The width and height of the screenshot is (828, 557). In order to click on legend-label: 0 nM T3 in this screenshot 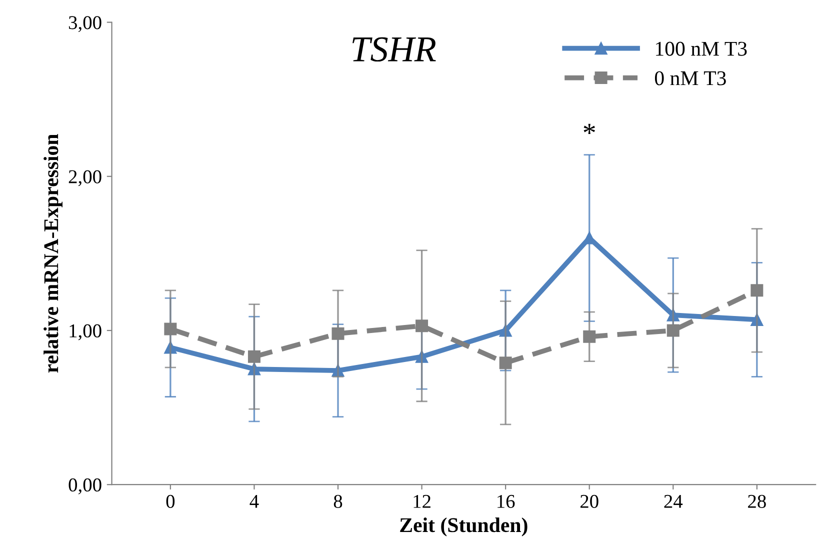, I will do `click(690, 78)`.